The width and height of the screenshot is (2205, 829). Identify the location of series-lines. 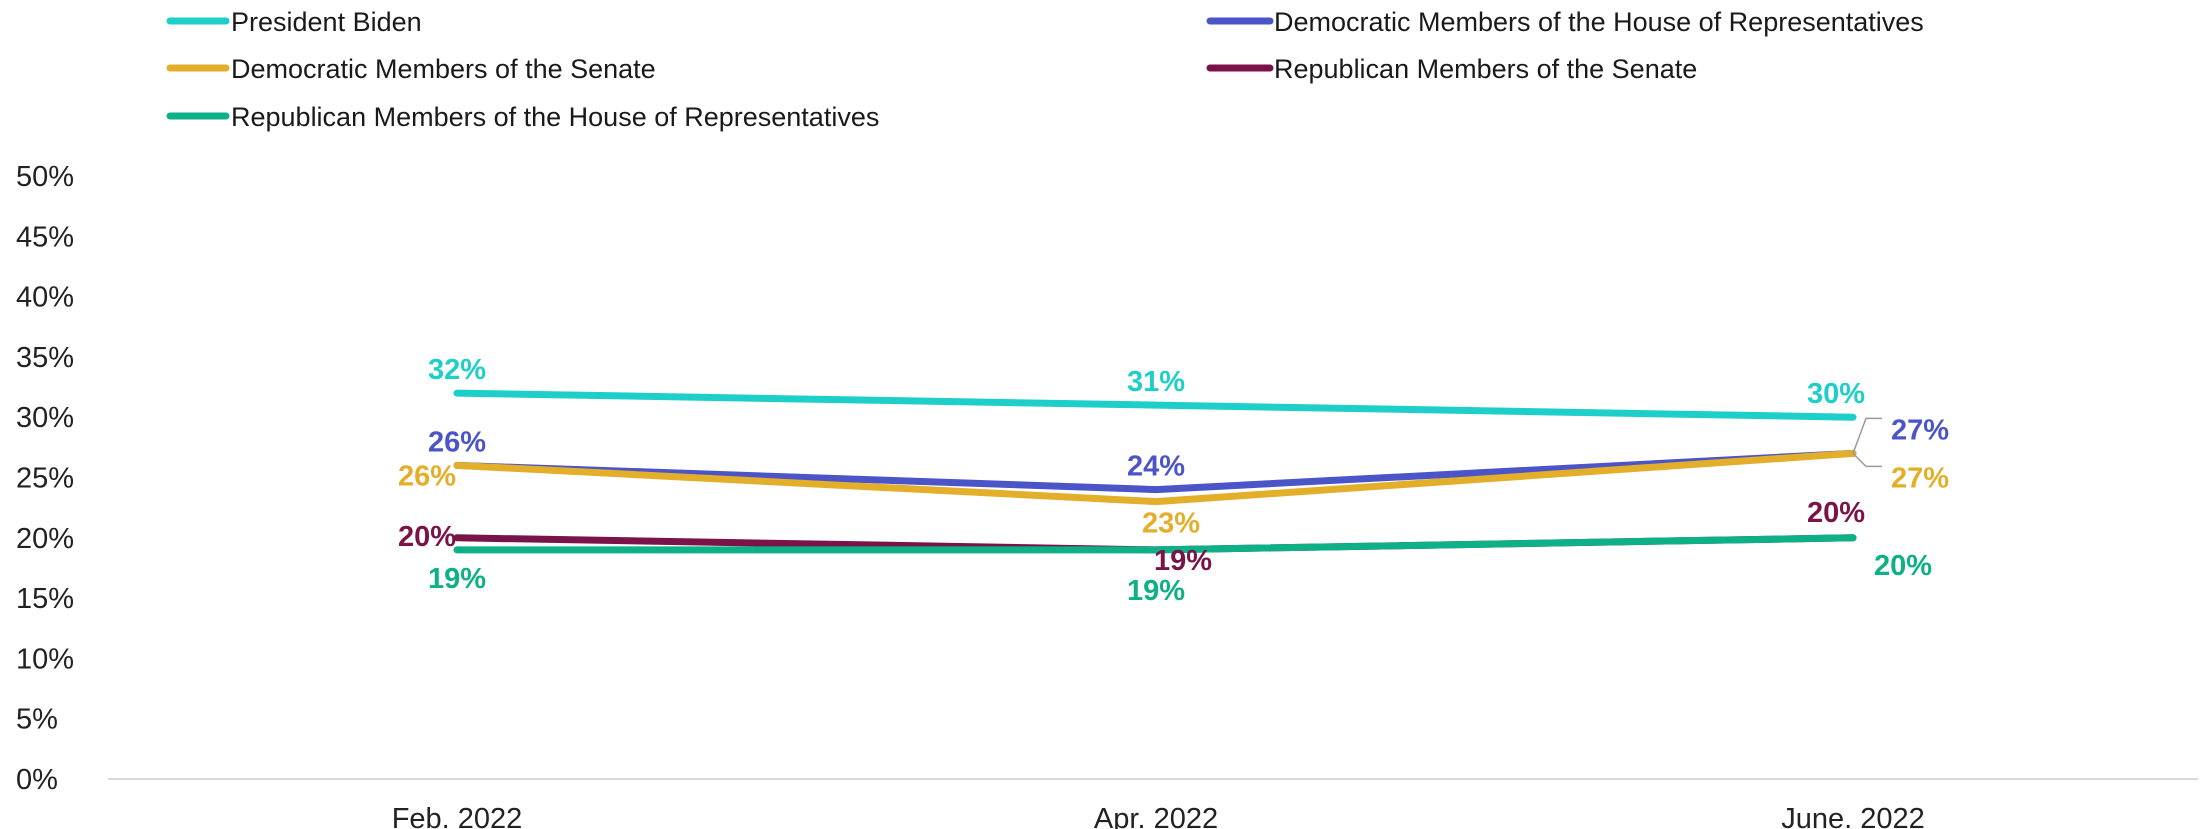
(1155, 471).